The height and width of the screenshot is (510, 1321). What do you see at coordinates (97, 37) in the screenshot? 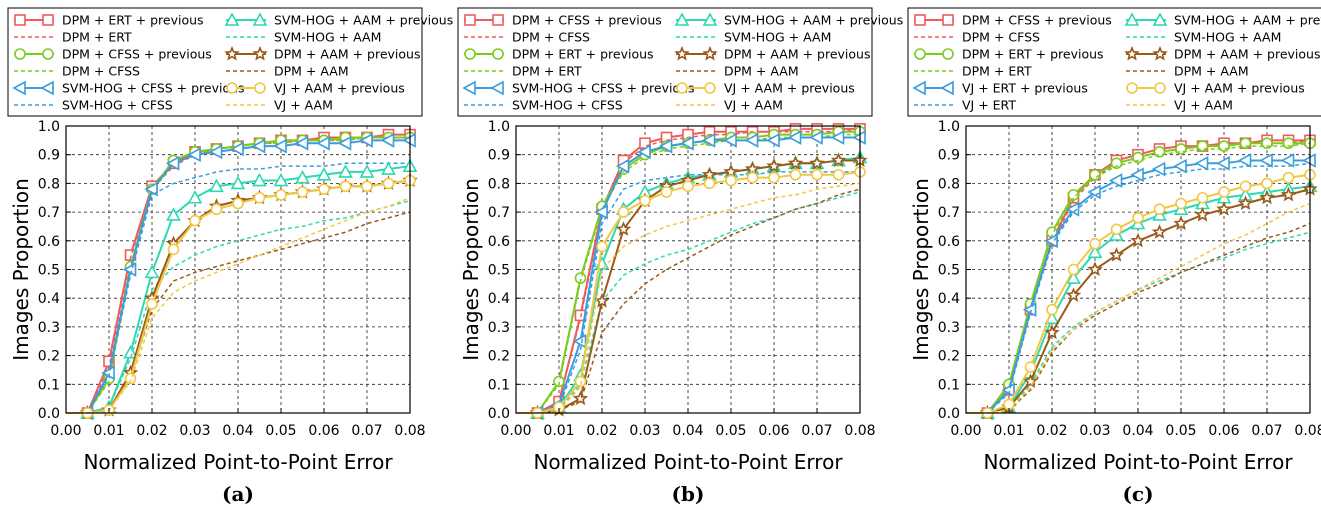
I see `legend-label: DPM + ERT` at bounding box center [97, 37].